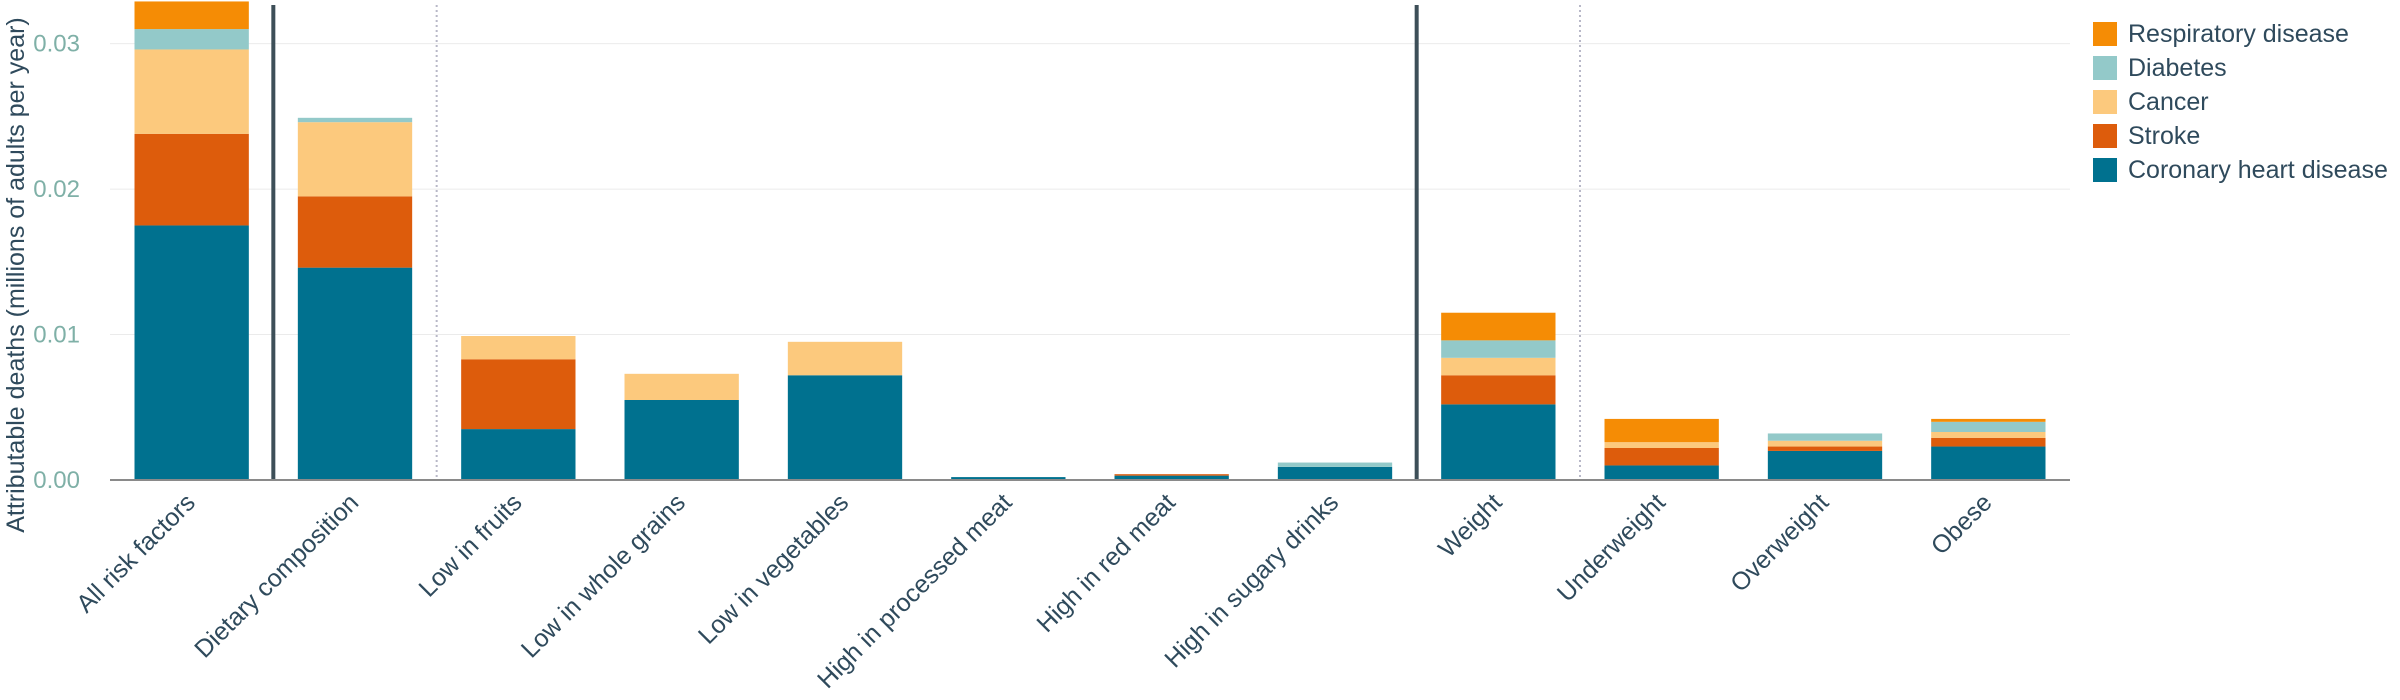 The image size is (2400, 700). What do you see at coordinates (470, 545) in the screenshot?
I see `x-tick-label: Low in fruits` at bounding box center [470, 545].